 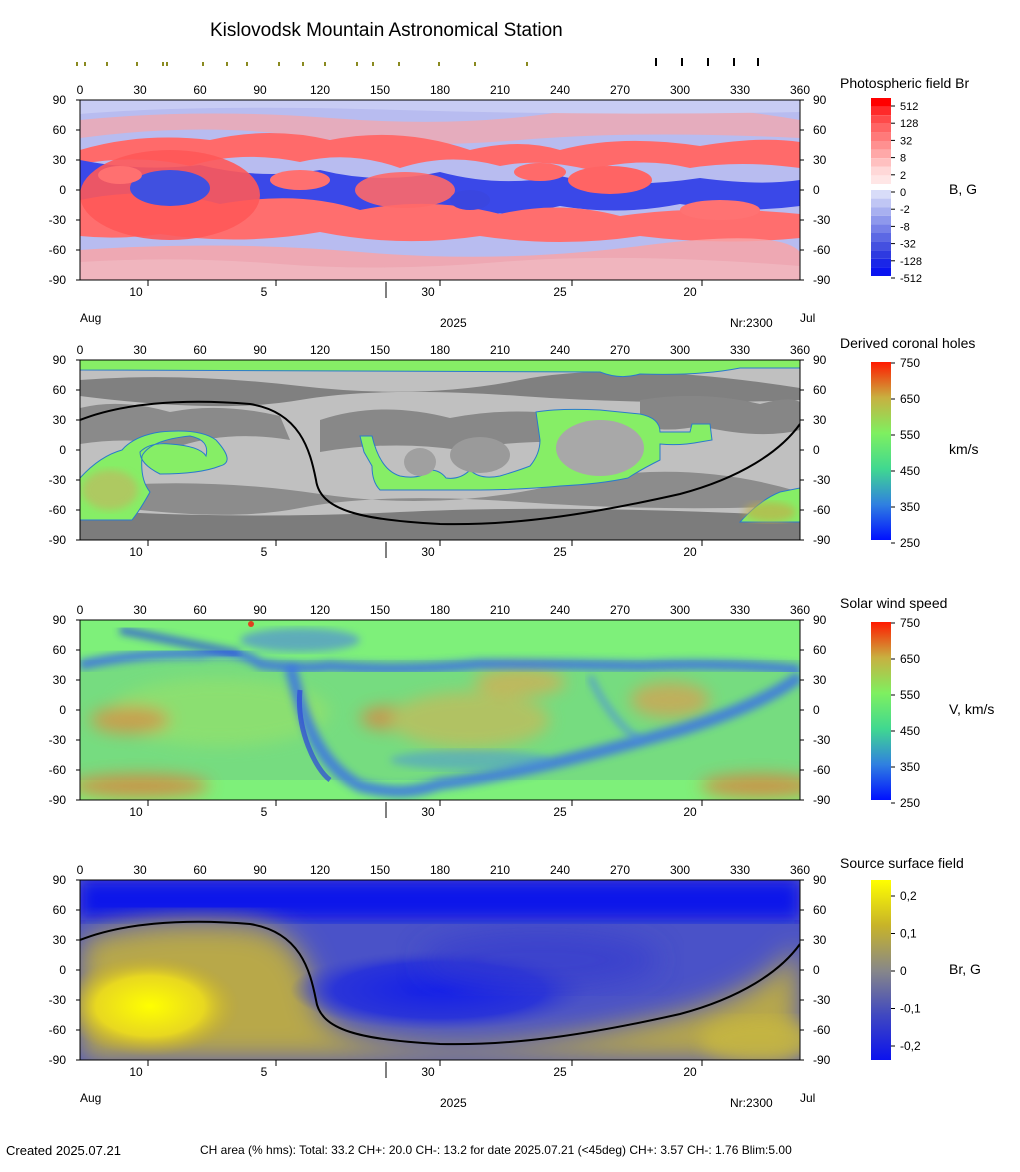 What do you see at coordinates (58, 1000) in the screenshot?
I see `y-tick-label-left: -30` at bounding box center [58, 1000].